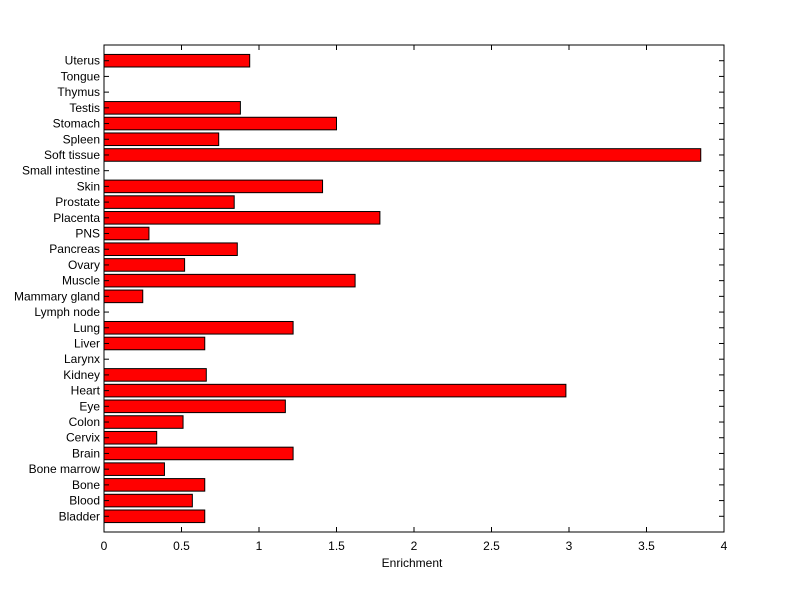 The width and height of the screenshot is (800, 604). I want to click on y-tick-label: Colon, so click(84, 422).